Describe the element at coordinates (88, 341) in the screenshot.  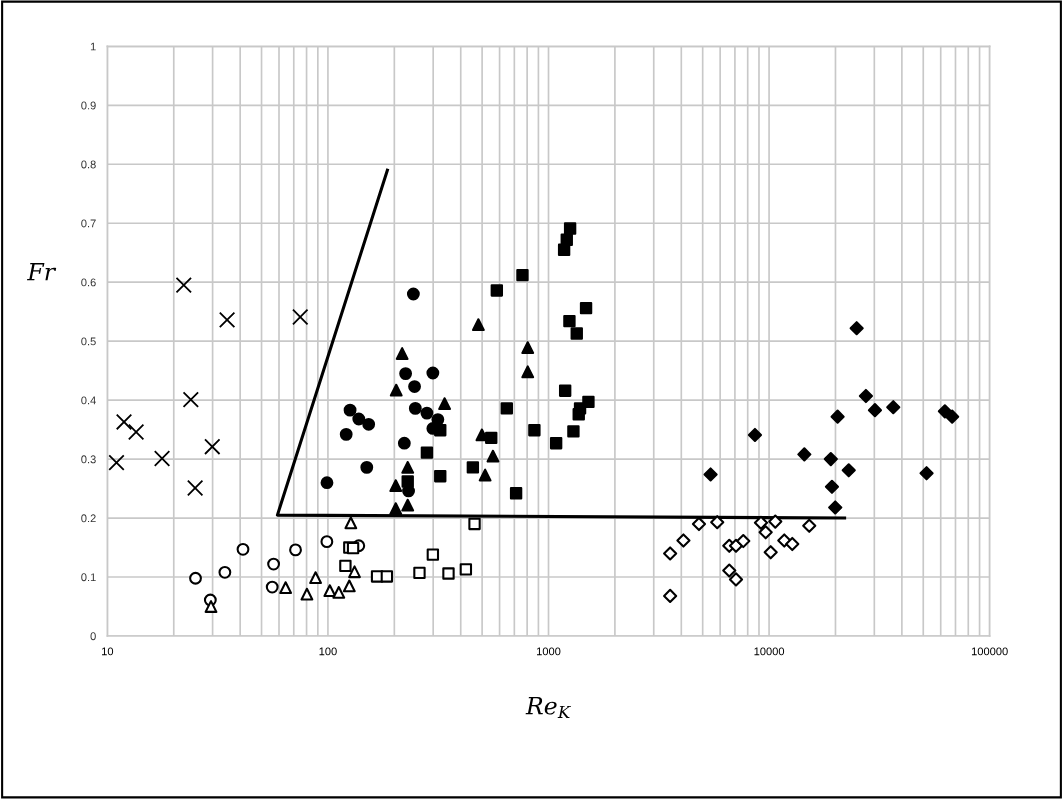
I see `y-tick-label: 0.5` at that location.